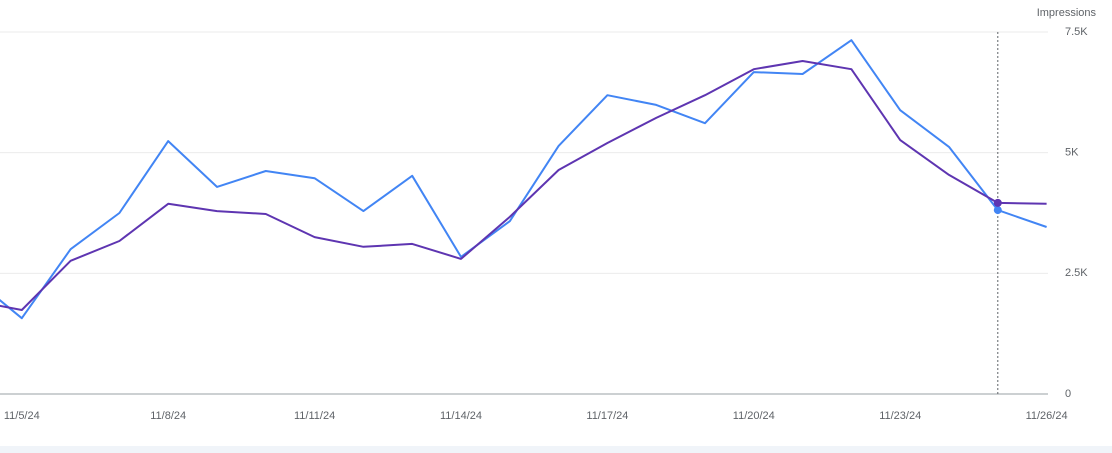 The height and width of the screenshot is (453, 1112). I want to click on x-tick-label: 11/20/24, so click(754, 416).